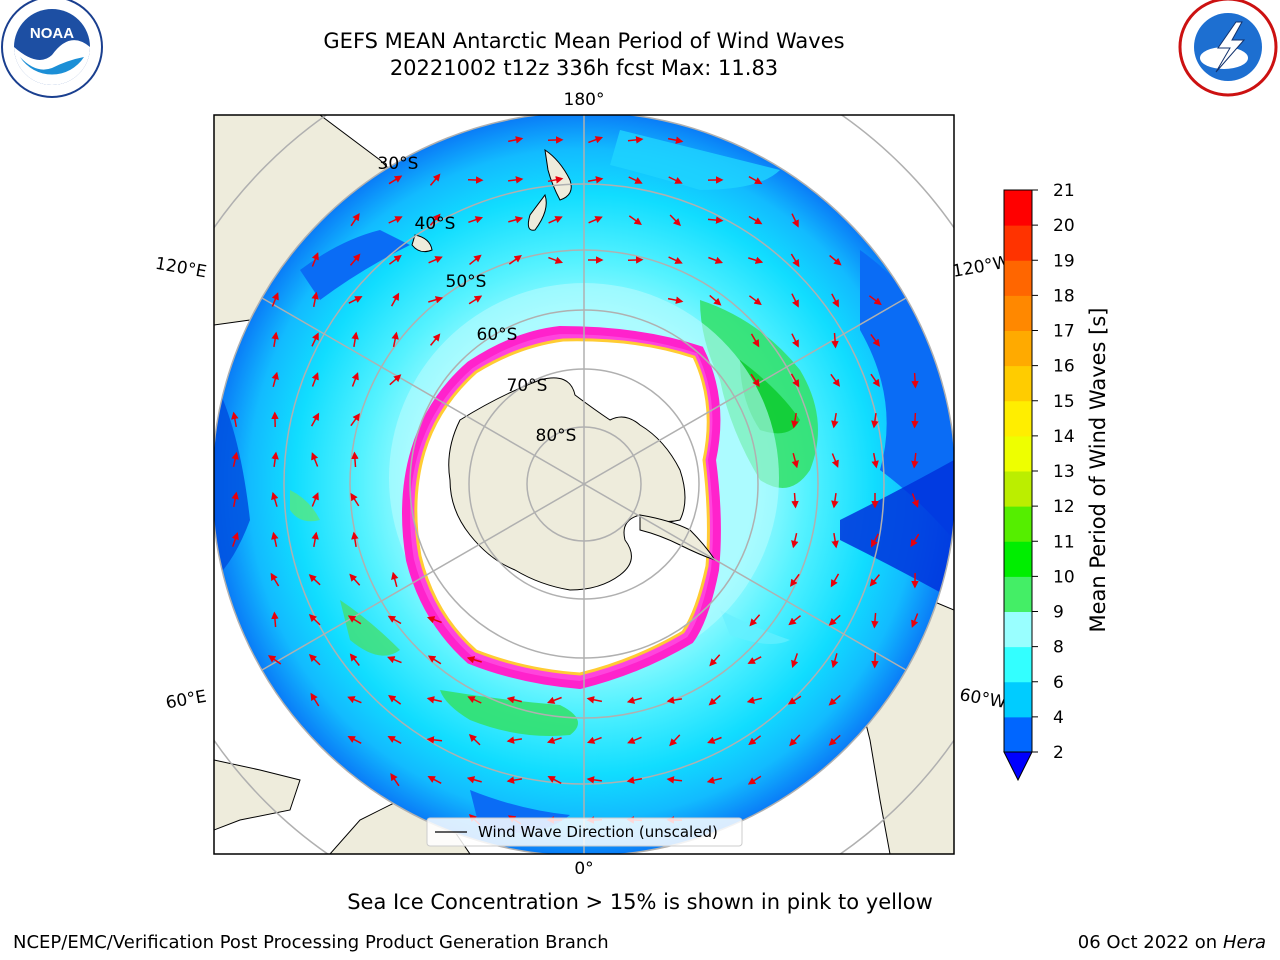 This screenshot has width=1280, height=960. Describe the element at coordinates (398, 164) in the screenshot. I see `lat-label-30s: 30°S` at that location.